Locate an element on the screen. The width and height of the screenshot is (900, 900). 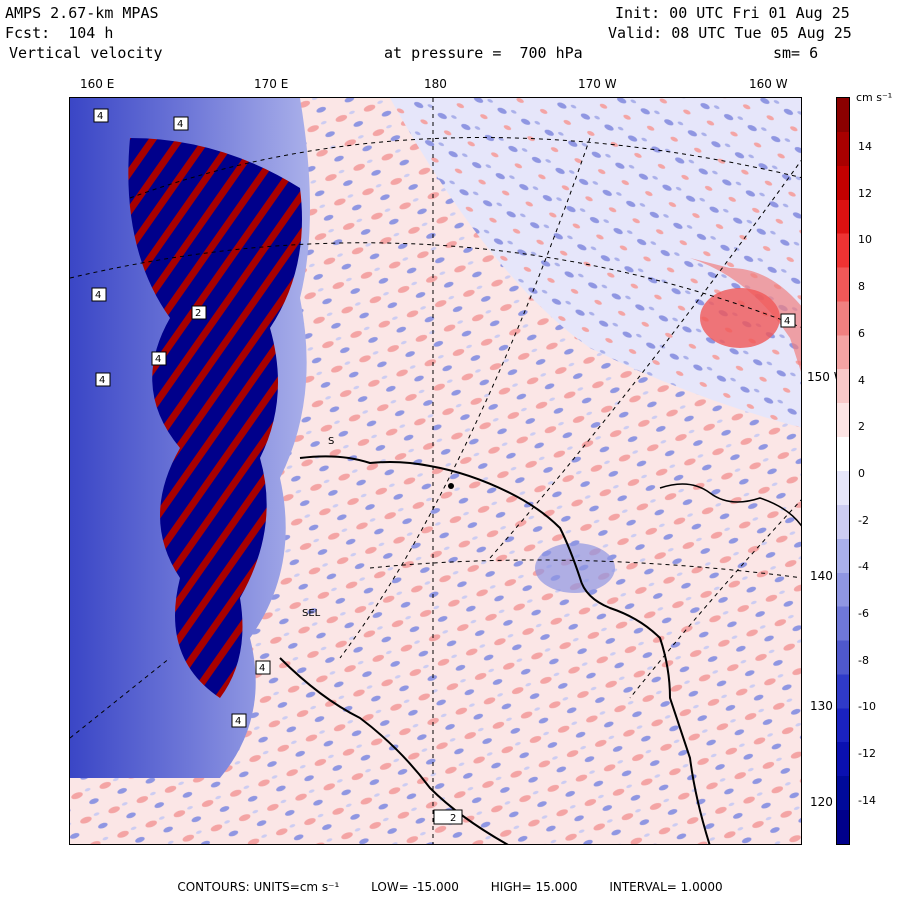
valid-time: Valid: 08 UTC Tue 05 Aug 25 is located at coordinates (730, 33).